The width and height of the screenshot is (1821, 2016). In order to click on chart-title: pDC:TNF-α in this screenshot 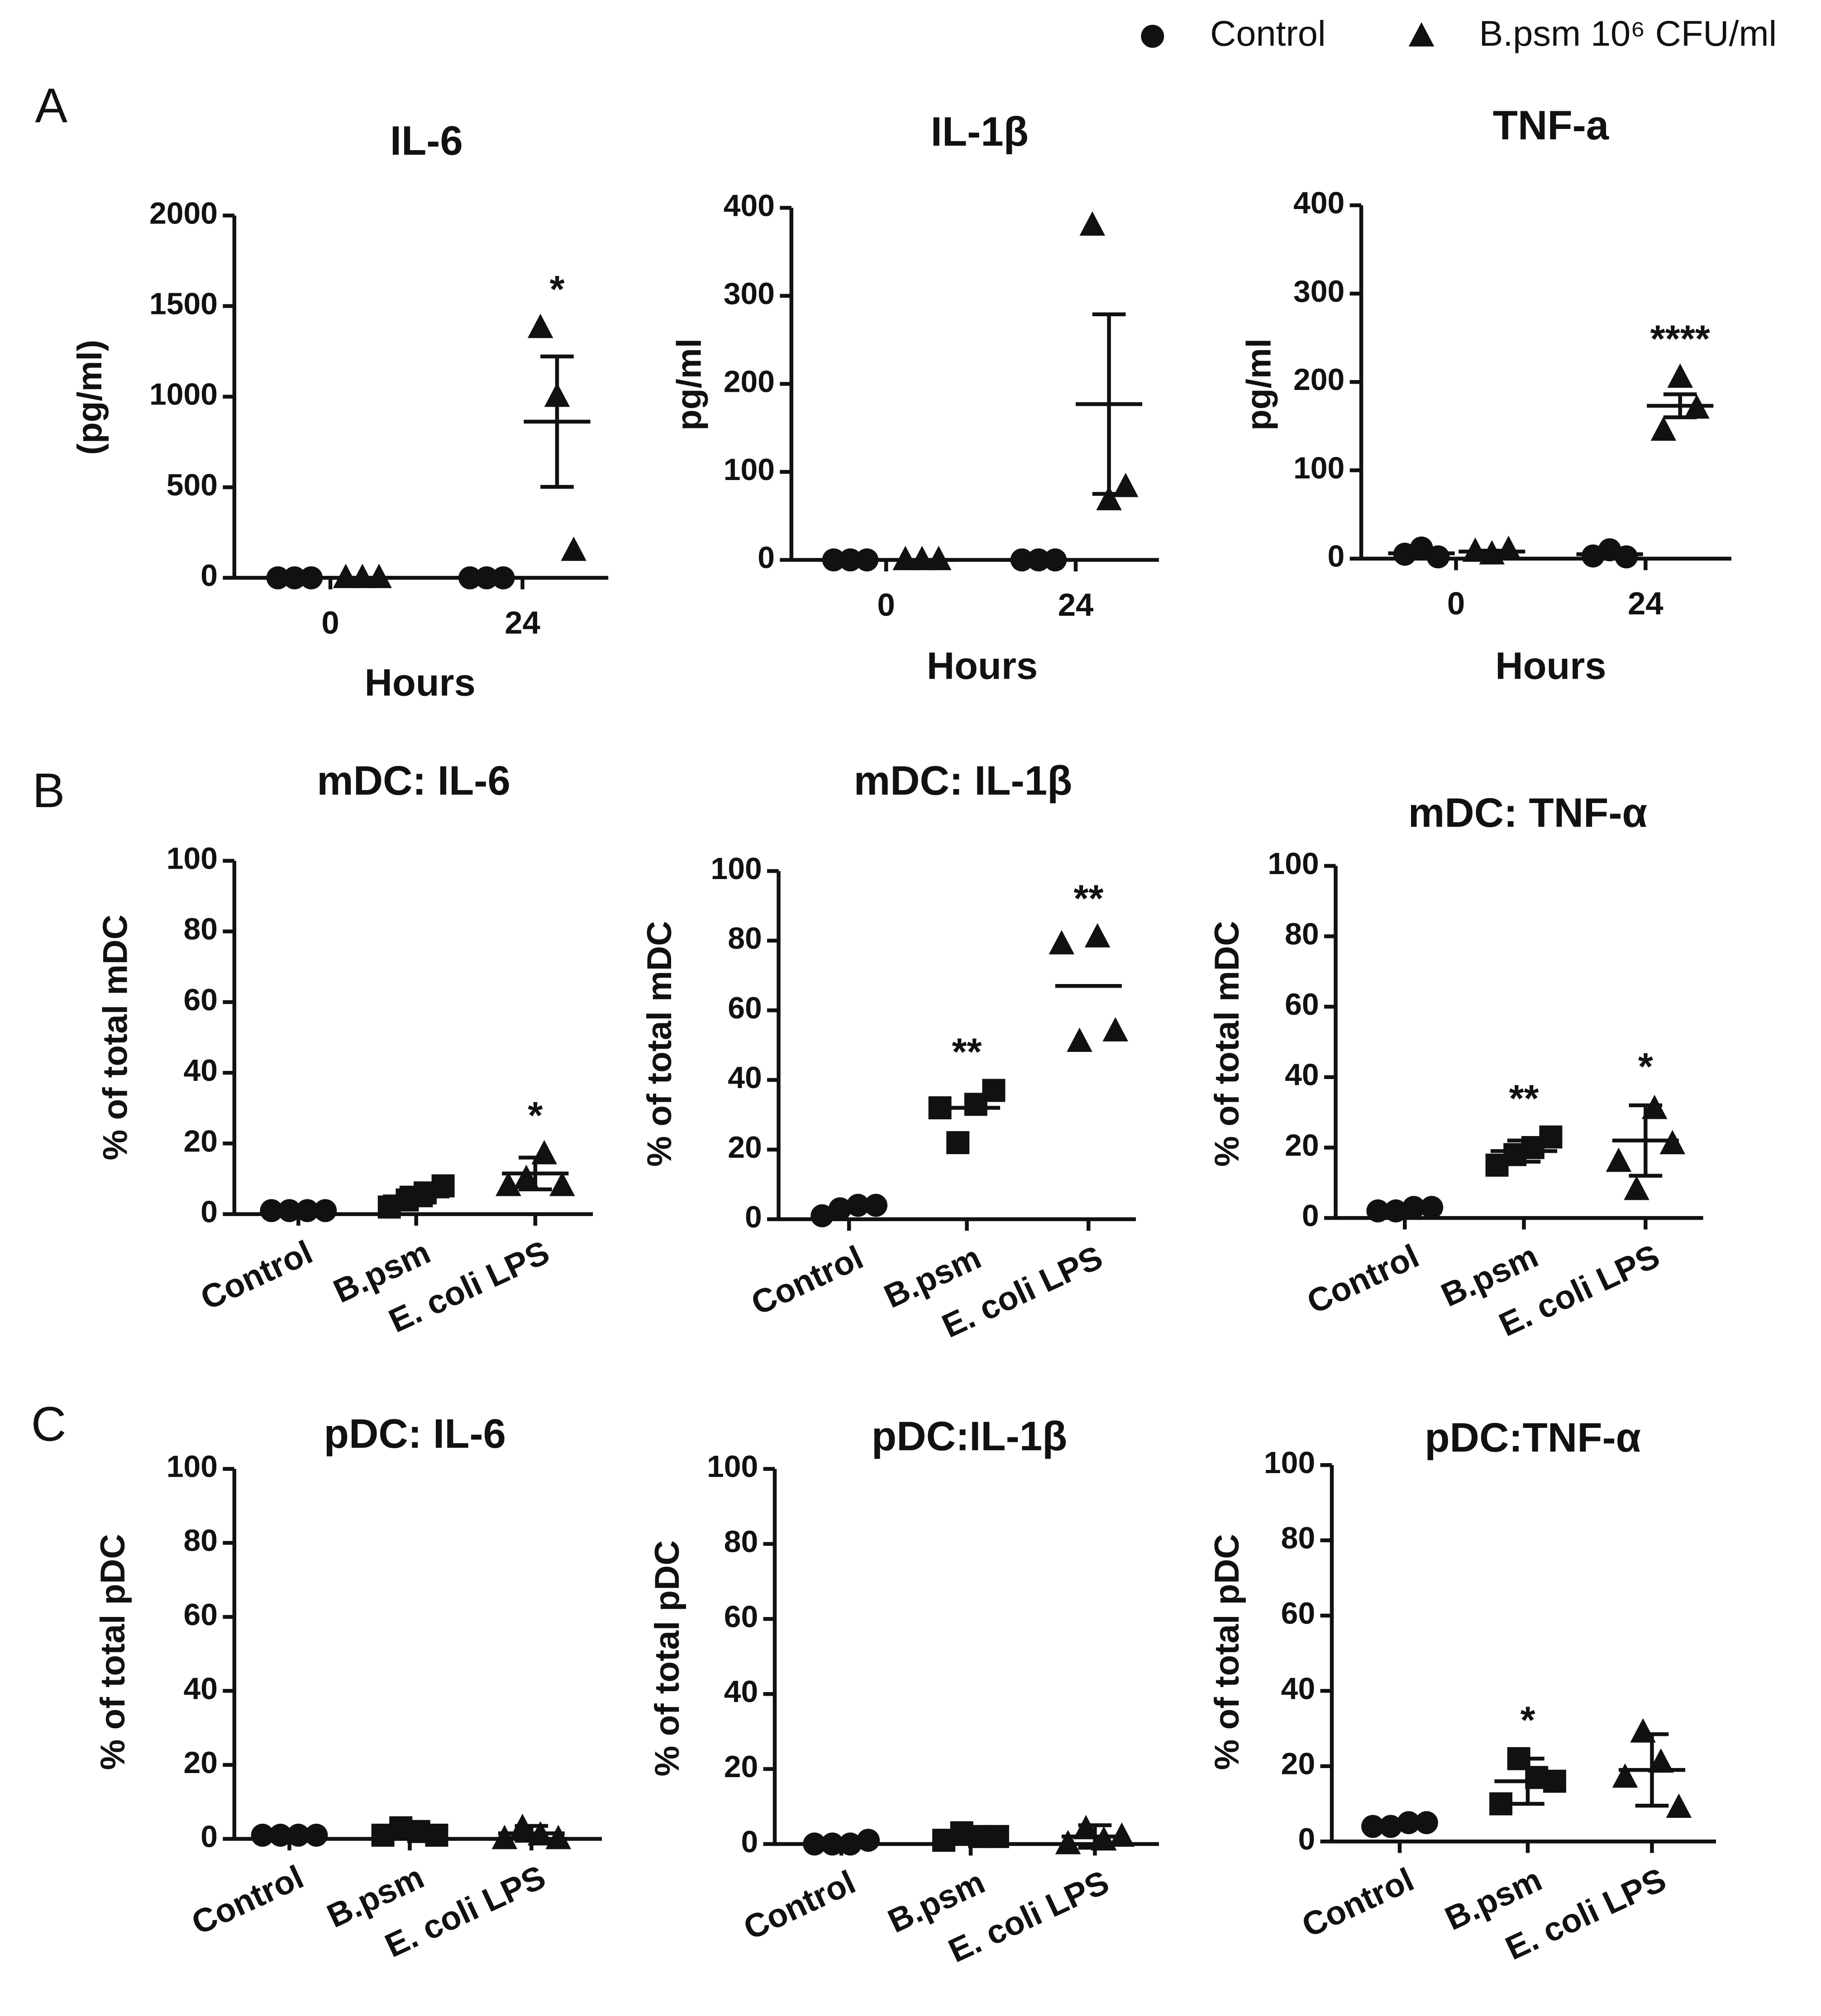, I will do `click(1533, 1438)`.